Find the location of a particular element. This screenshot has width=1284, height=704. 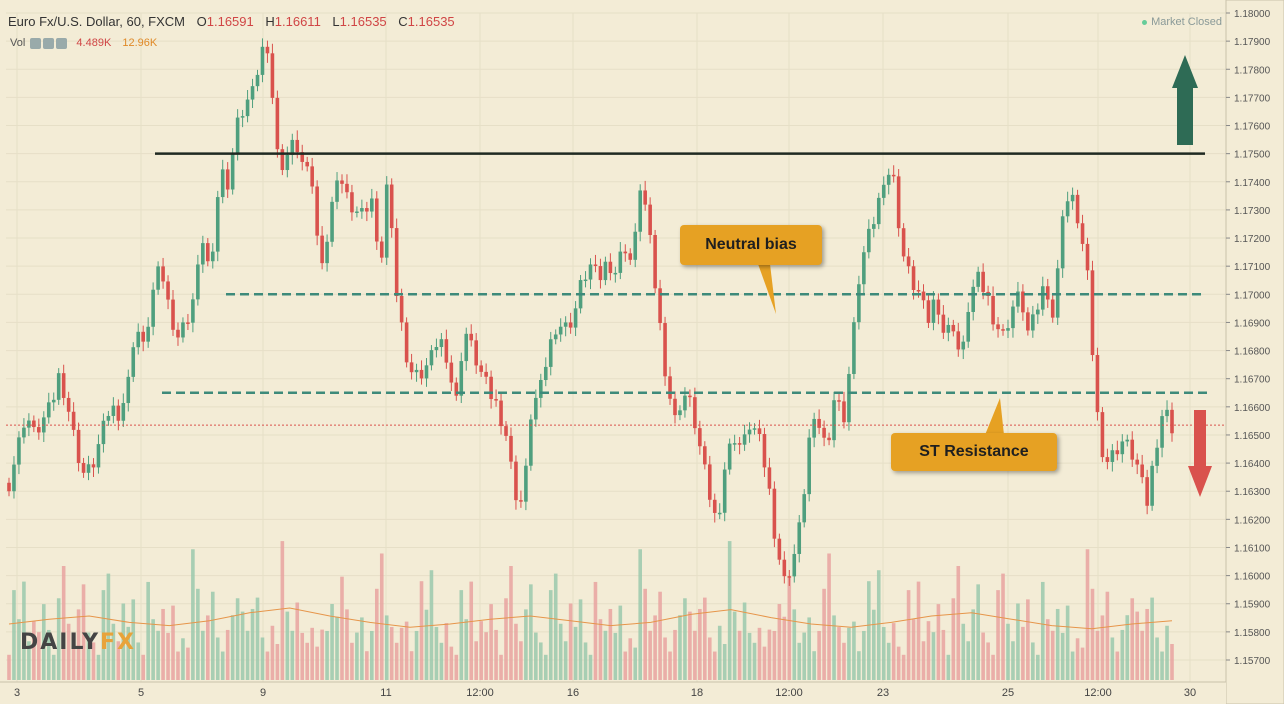

low-value: 1.16535 is located at coordinates (363, 21).